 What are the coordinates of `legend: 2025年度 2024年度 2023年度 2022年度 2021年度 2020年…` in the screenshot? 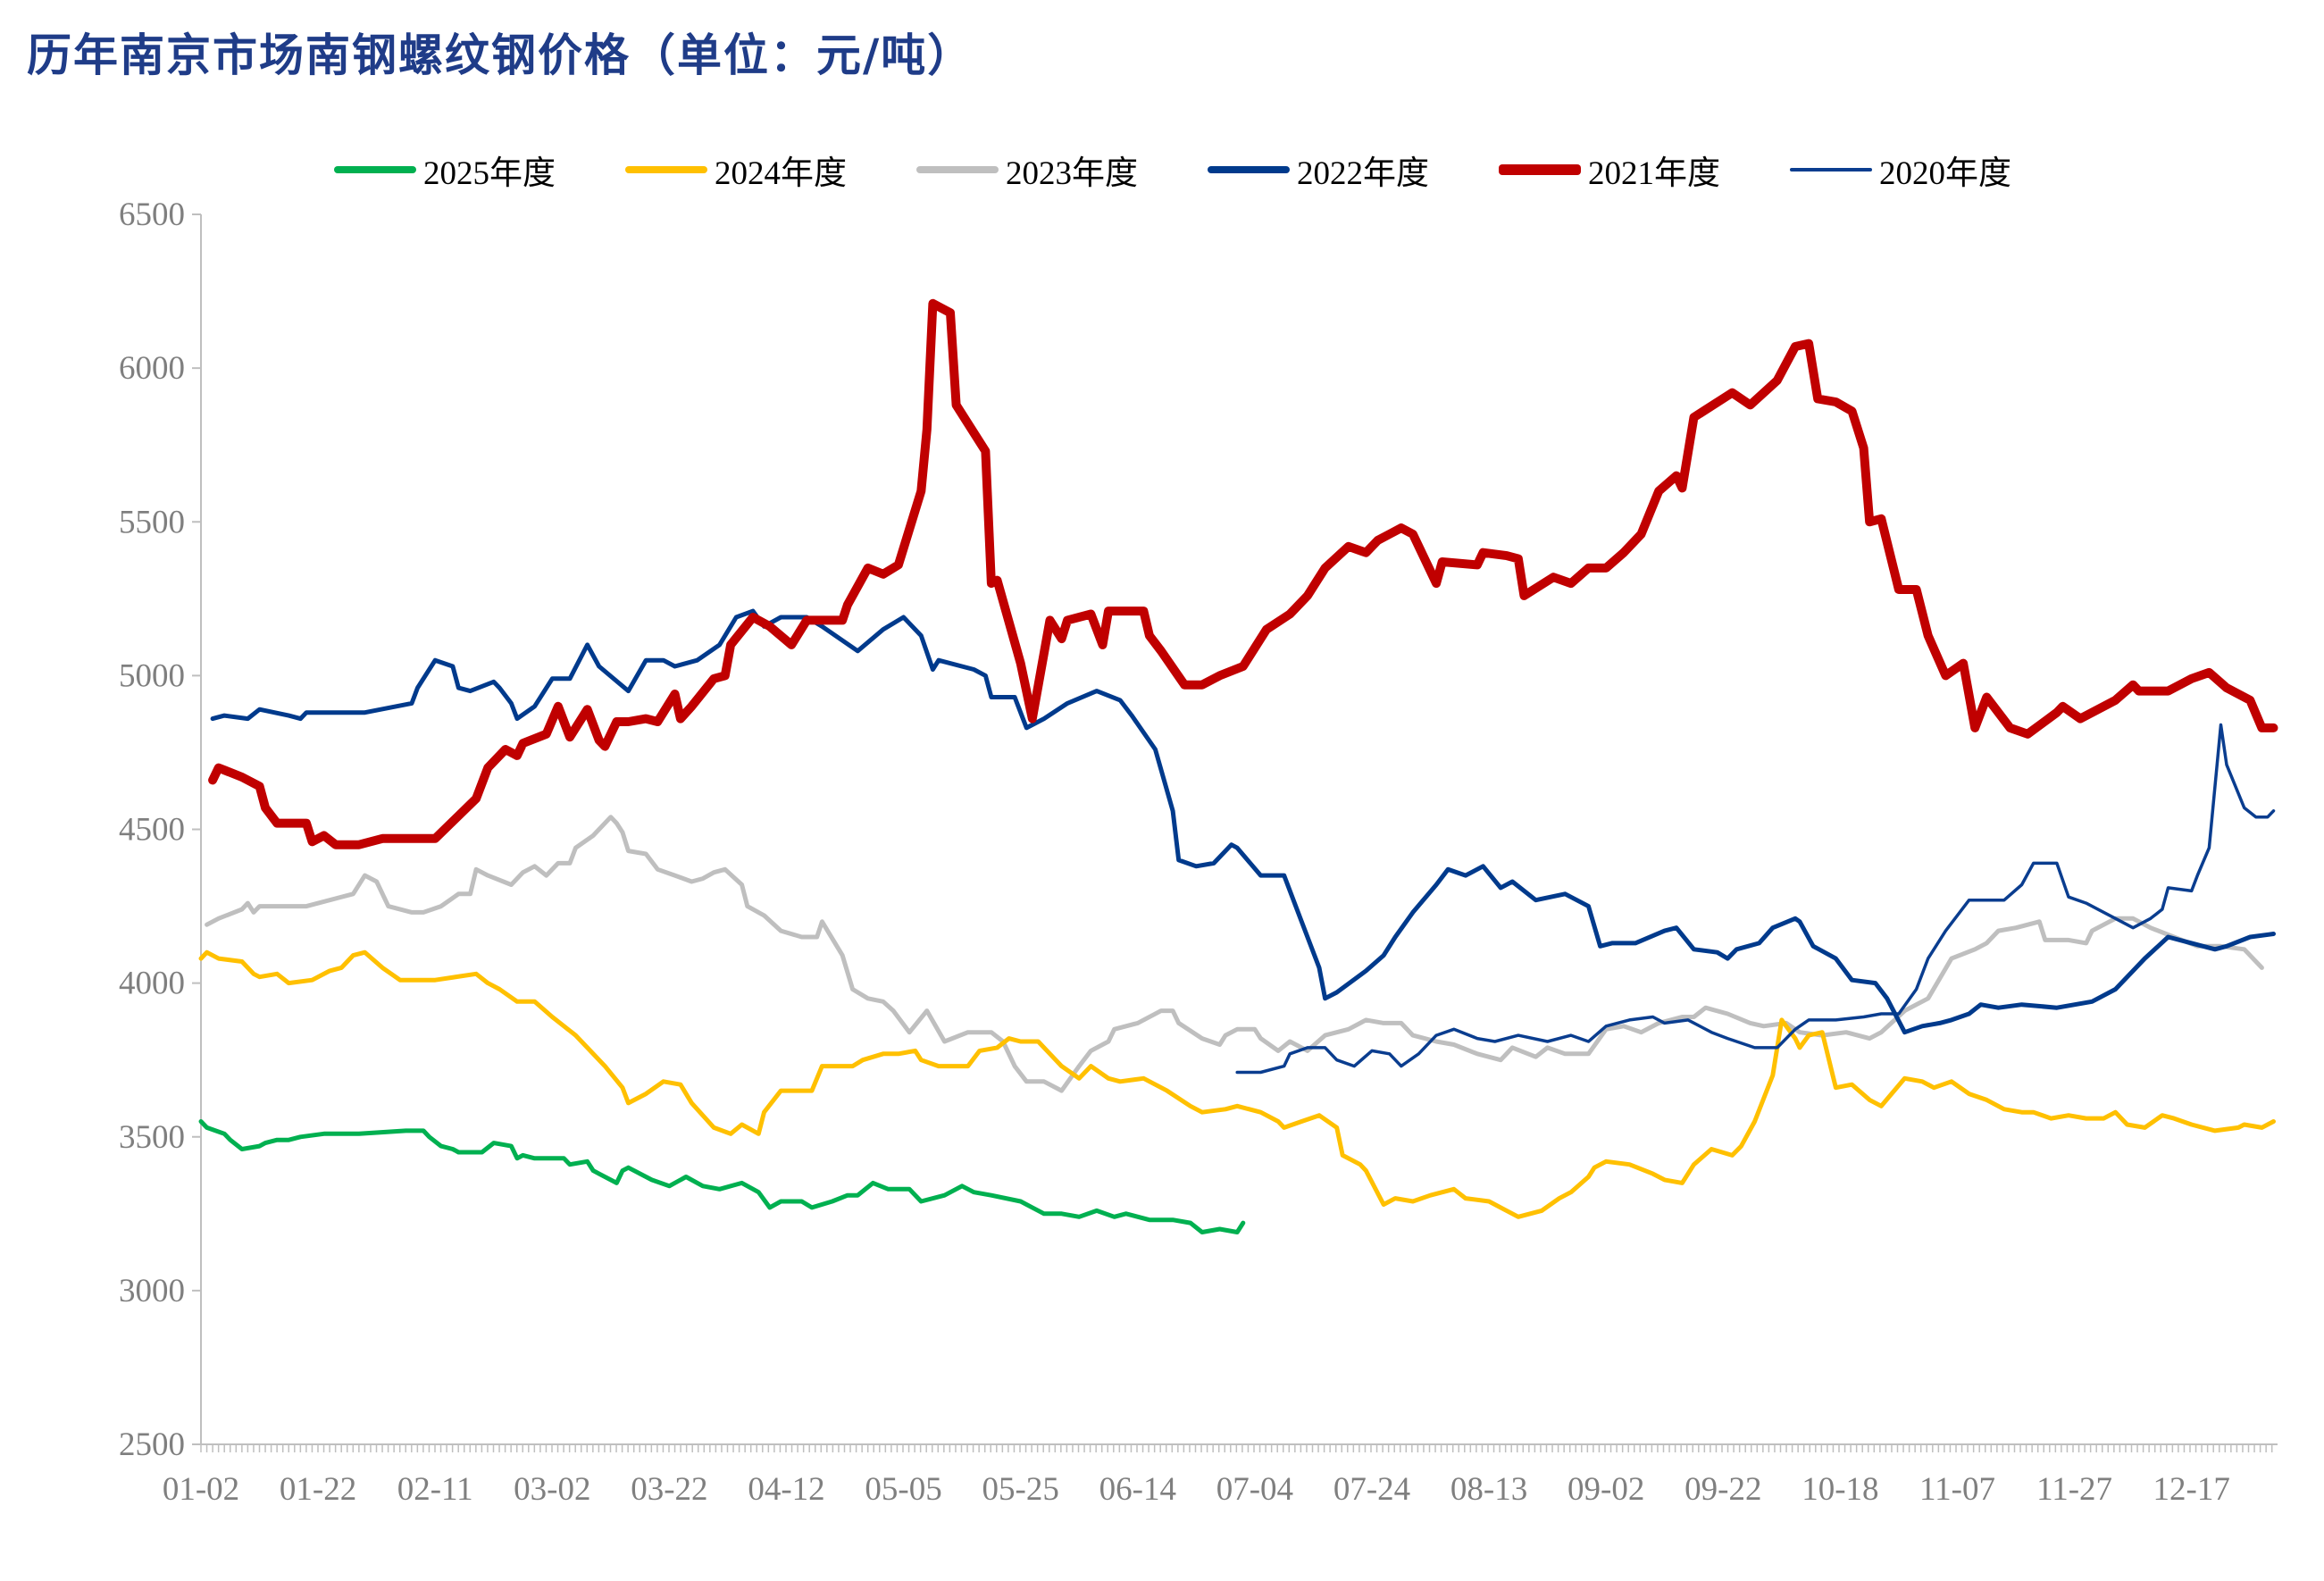 It's located at (1162, 170).